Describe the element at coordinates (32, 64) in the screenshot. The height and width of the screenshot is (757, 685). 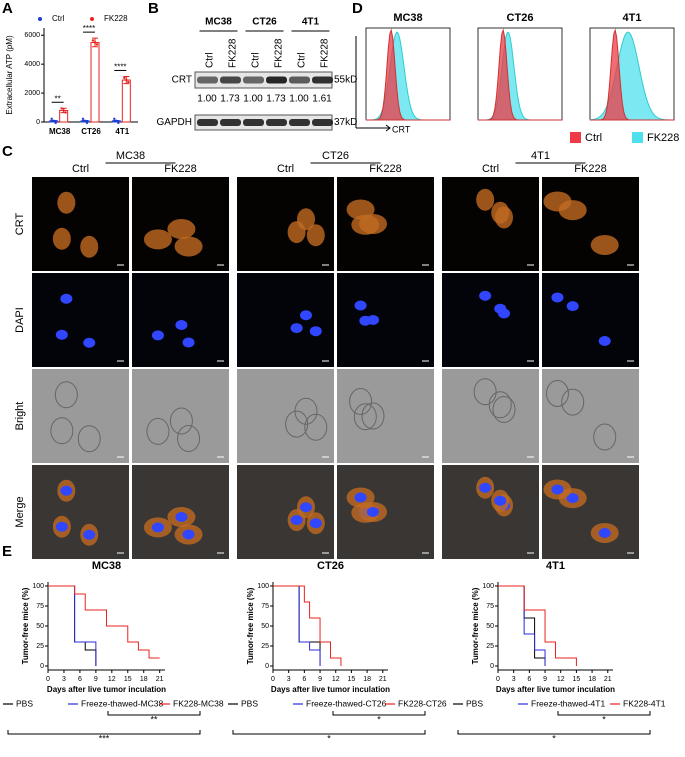
I see `y-tick-label: 4000` at that location.